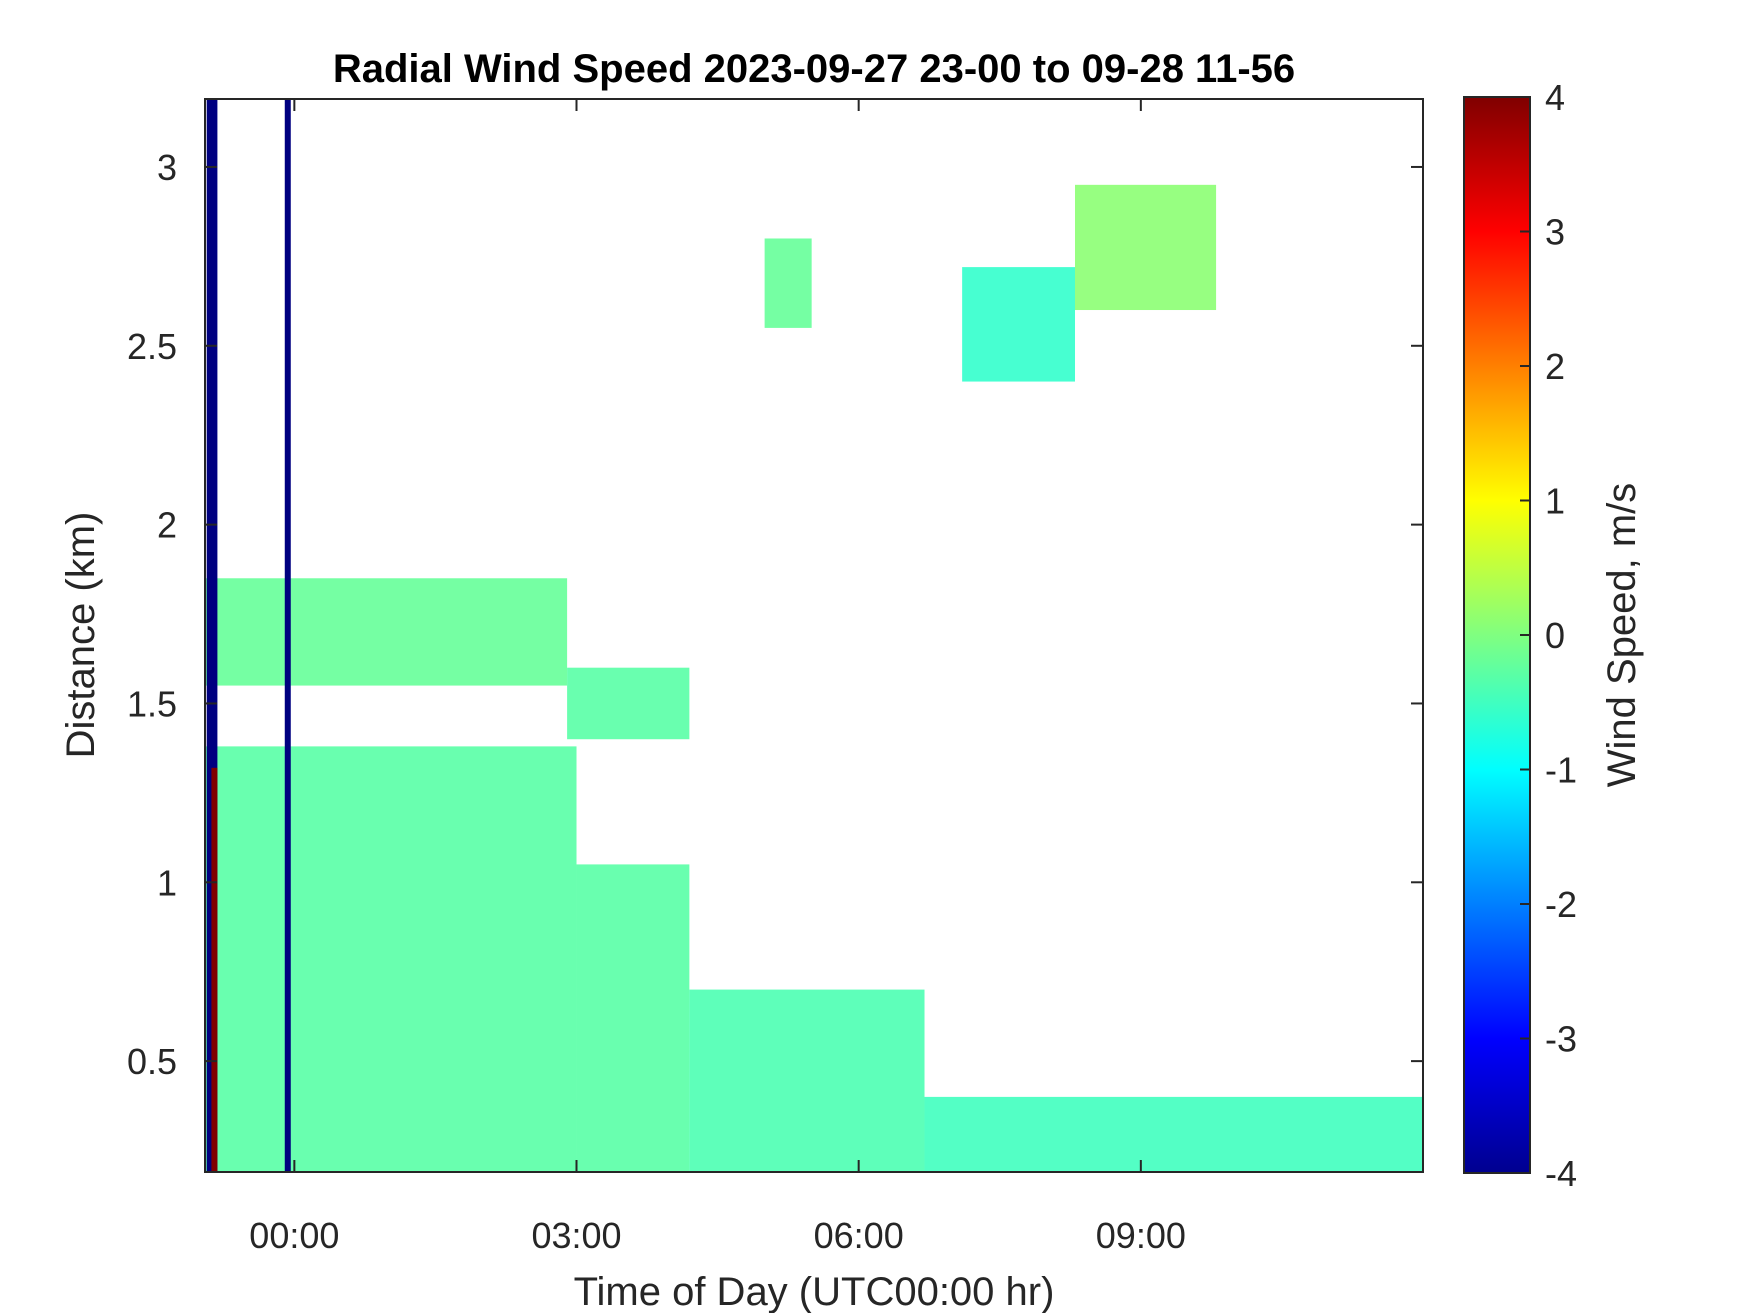  I want to click on colorbar-tick-label: -3, so click(1561, 1039).